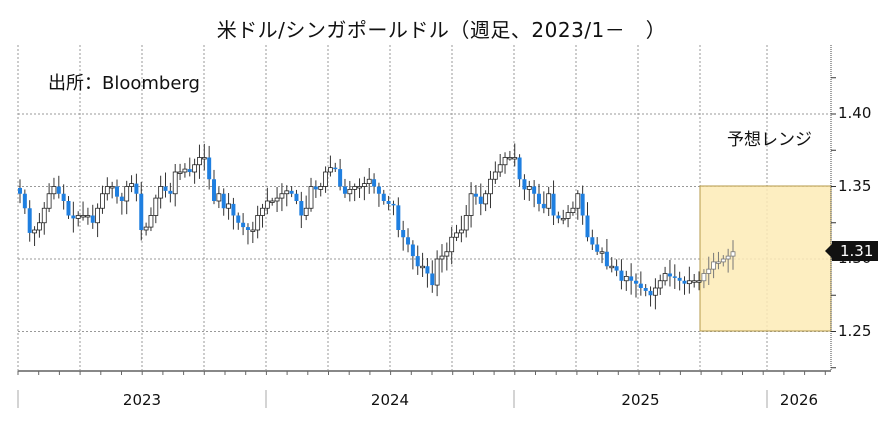 This screenshot has width=883, height=427. What do you see at coordinates (769, 140) in the screenshot?
I see `forecast-range-label: 予想レンジ` at bounding box center [769, 140].